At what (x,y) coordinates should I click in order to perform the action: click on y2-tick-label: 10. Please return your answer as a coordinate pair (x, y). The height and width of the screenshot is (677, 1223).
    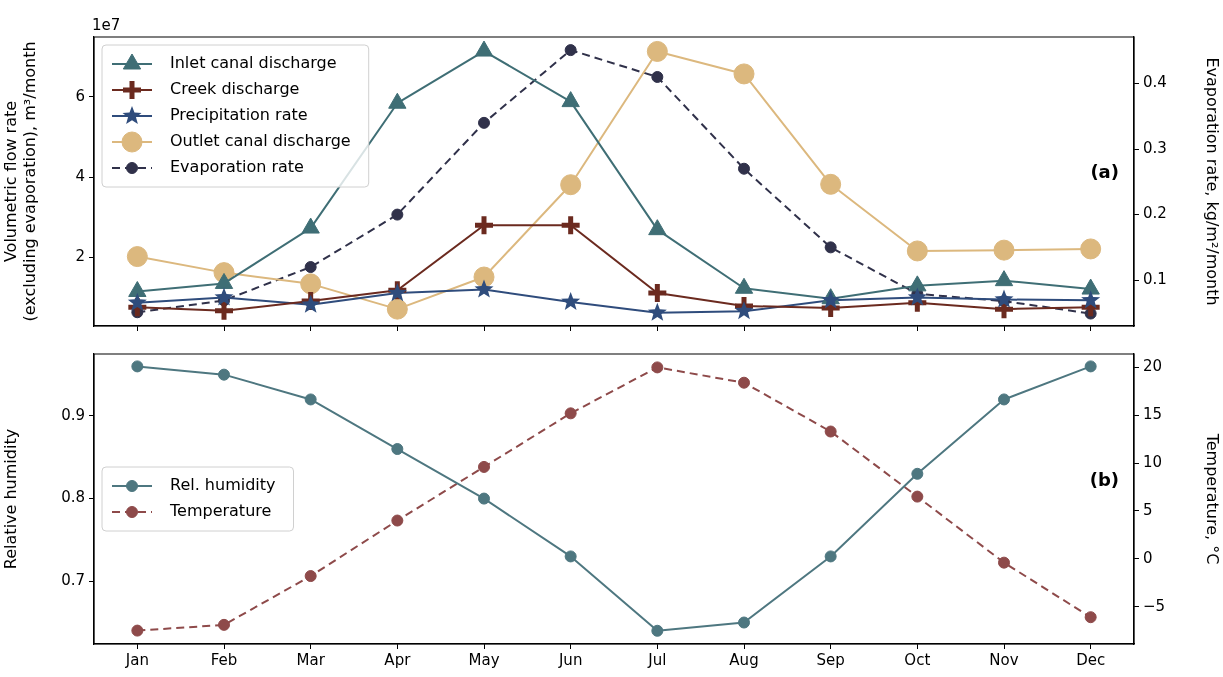
    Looking at the image, I should click on (1153, 462).